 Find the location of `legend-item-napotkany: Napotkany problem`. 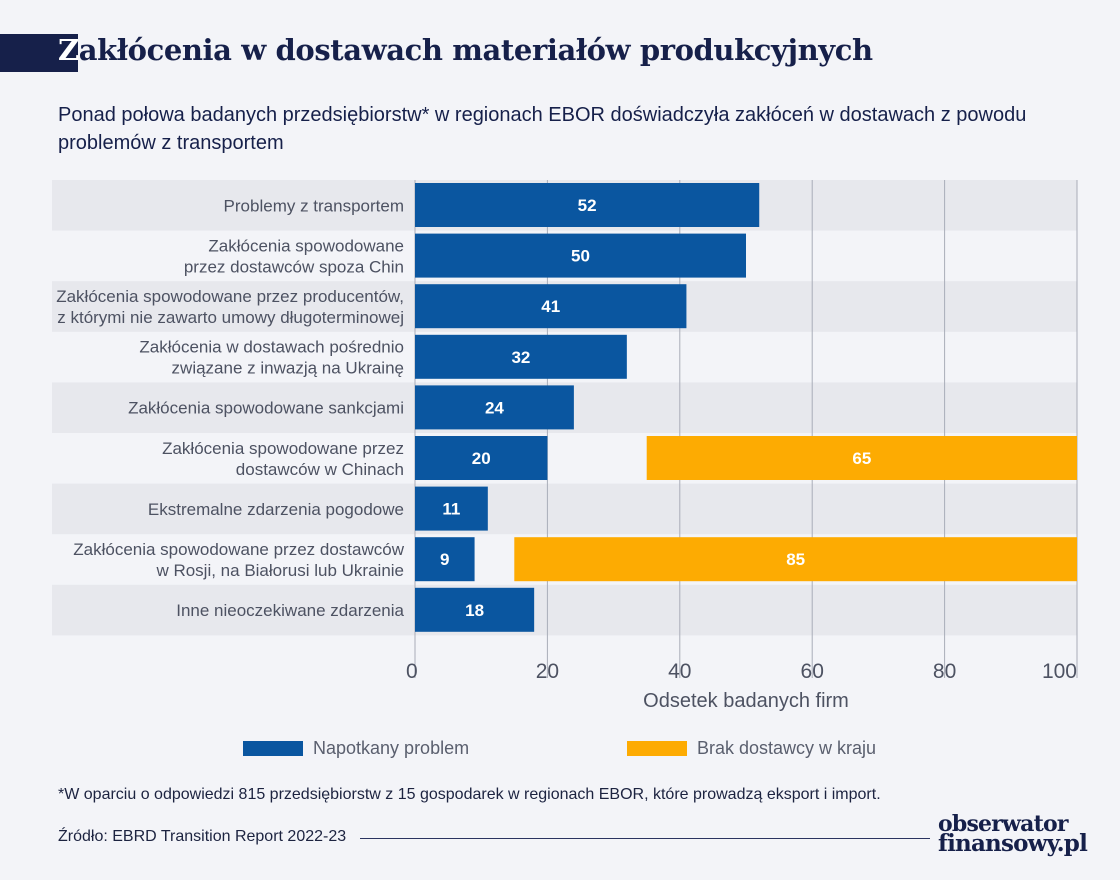

legend-item-napotkany: Napotkany problem is located at coordinates (356, 748).